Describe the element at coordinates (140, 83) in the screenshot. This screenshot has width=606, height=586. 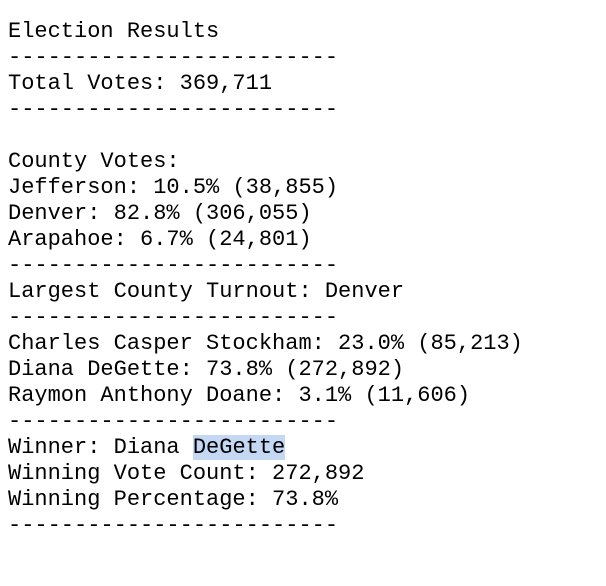
I see `total-votes: Total Votes: 369,711` at that location.